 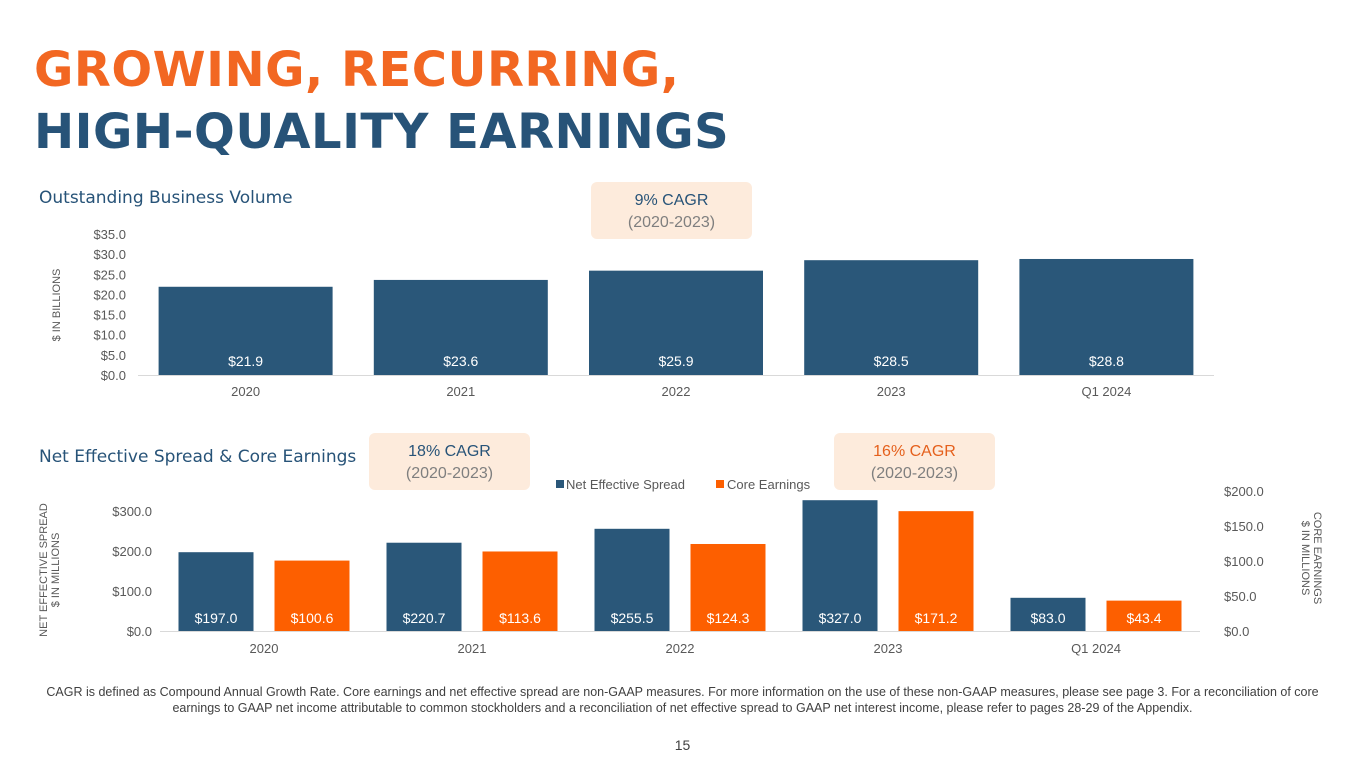 What do you see at coordinates (109, 294) in the screenshot?
I see `y-tick-label: $20.0` at bounding box center [109, 294].